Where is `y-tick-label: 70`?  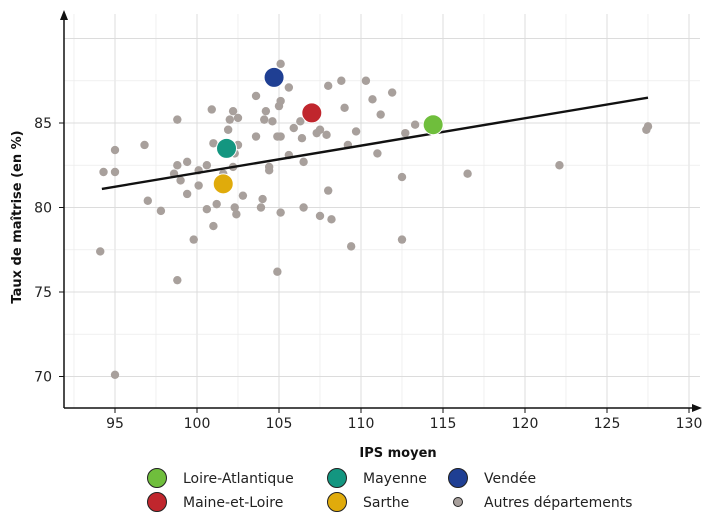
y-tick-label: 70 is located at coordinates (43, 378).